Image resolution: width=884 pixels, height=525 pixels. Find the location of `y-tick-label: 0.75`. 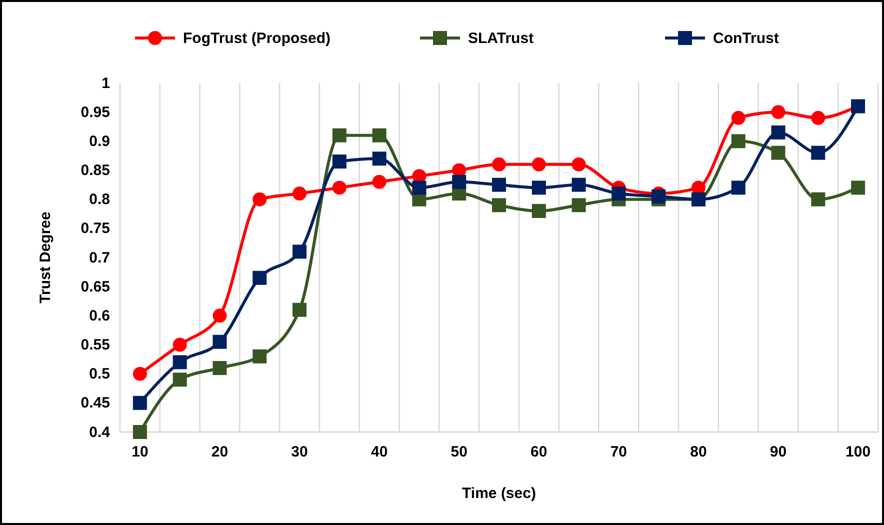

y-tick-label: 0.75 is located at coordinates (95, 229).